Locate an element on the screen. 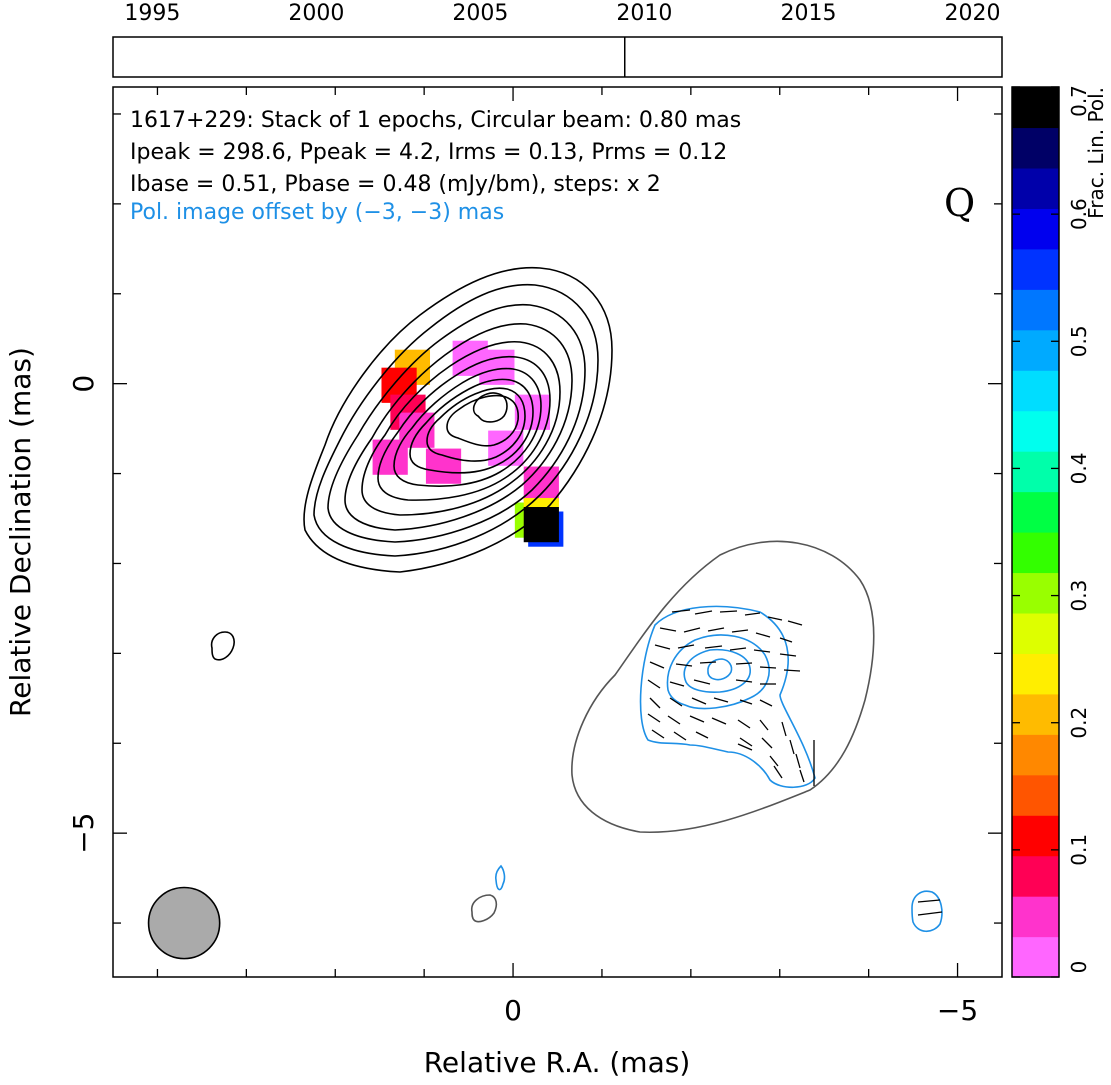  x-tick-label: 0 is located at coordinates (513, 1010).